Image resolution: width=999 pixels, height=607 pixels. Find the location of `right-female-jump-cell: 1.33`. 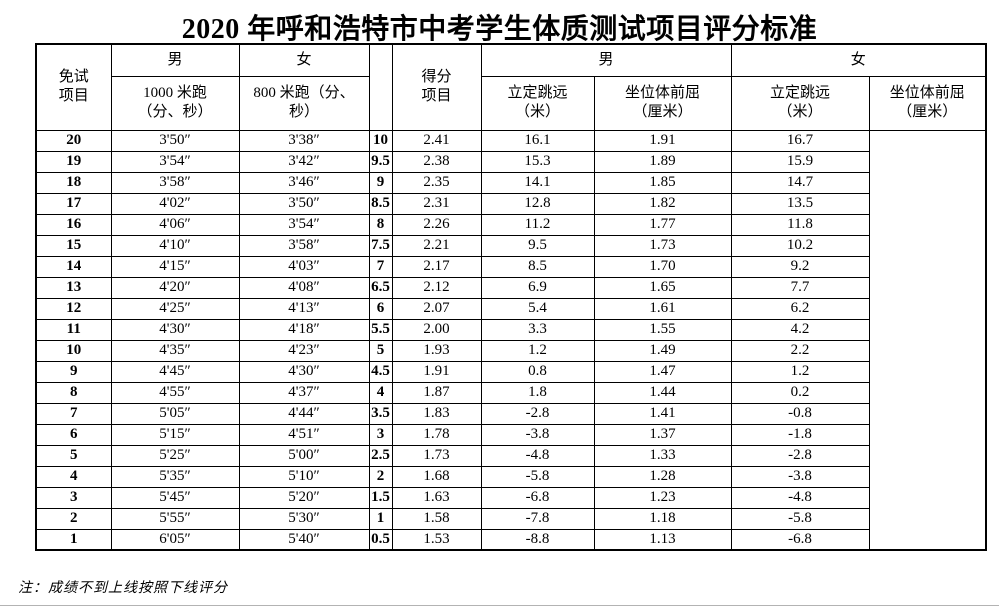

right-female-jump-cell: 1.33 is located at coordinates (662, 455).